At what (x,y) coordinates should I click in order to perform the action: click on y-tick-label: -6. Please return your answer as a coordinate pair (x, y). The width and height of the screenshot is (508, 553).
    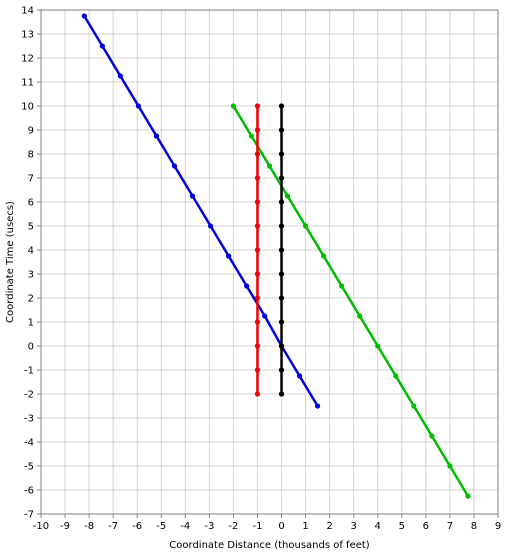
    Looking at the image, I should click on (29, 491).